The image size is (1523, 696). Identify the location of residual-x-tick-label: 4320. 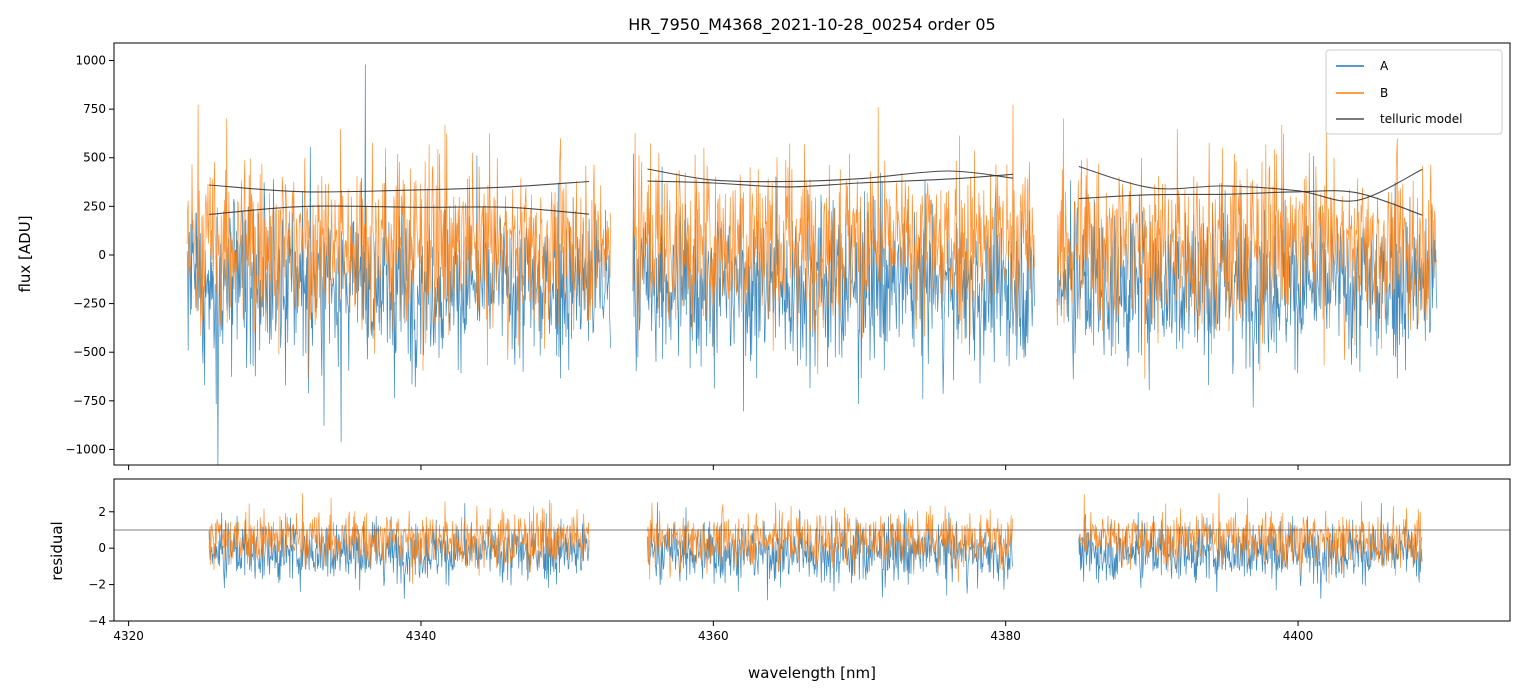
(128, 636).